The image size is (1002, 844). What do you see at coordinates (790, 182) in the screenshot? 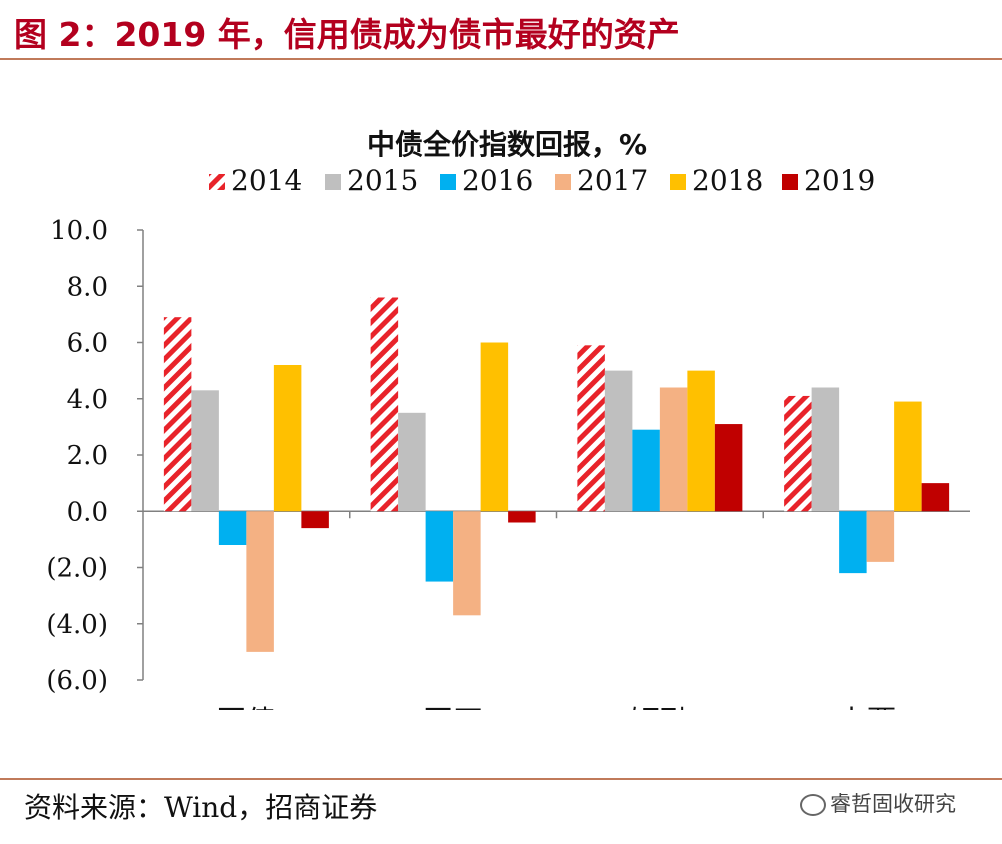
I see `legend-swatch-2019` at bounding box center [790, 182].